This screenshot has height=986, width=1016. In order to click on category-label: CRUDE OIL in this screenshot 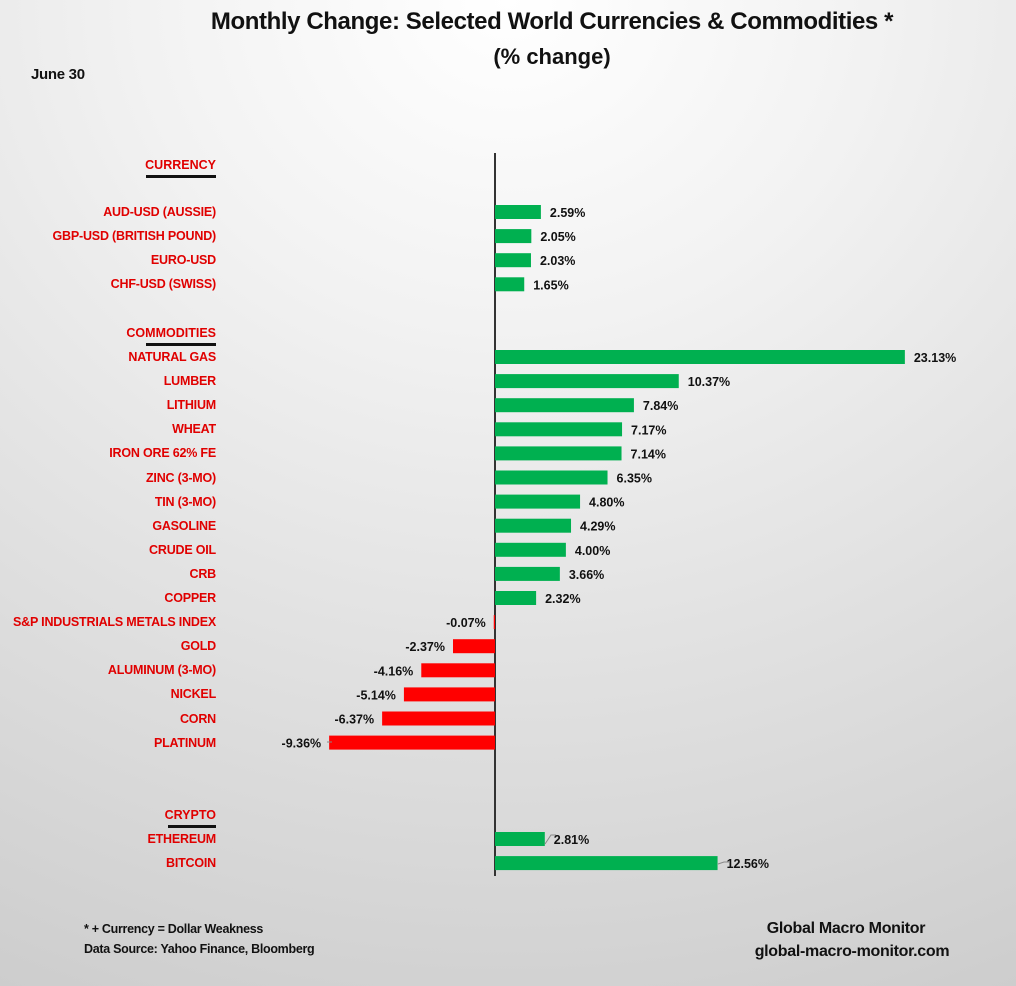, I will do `click(182, 549)`.